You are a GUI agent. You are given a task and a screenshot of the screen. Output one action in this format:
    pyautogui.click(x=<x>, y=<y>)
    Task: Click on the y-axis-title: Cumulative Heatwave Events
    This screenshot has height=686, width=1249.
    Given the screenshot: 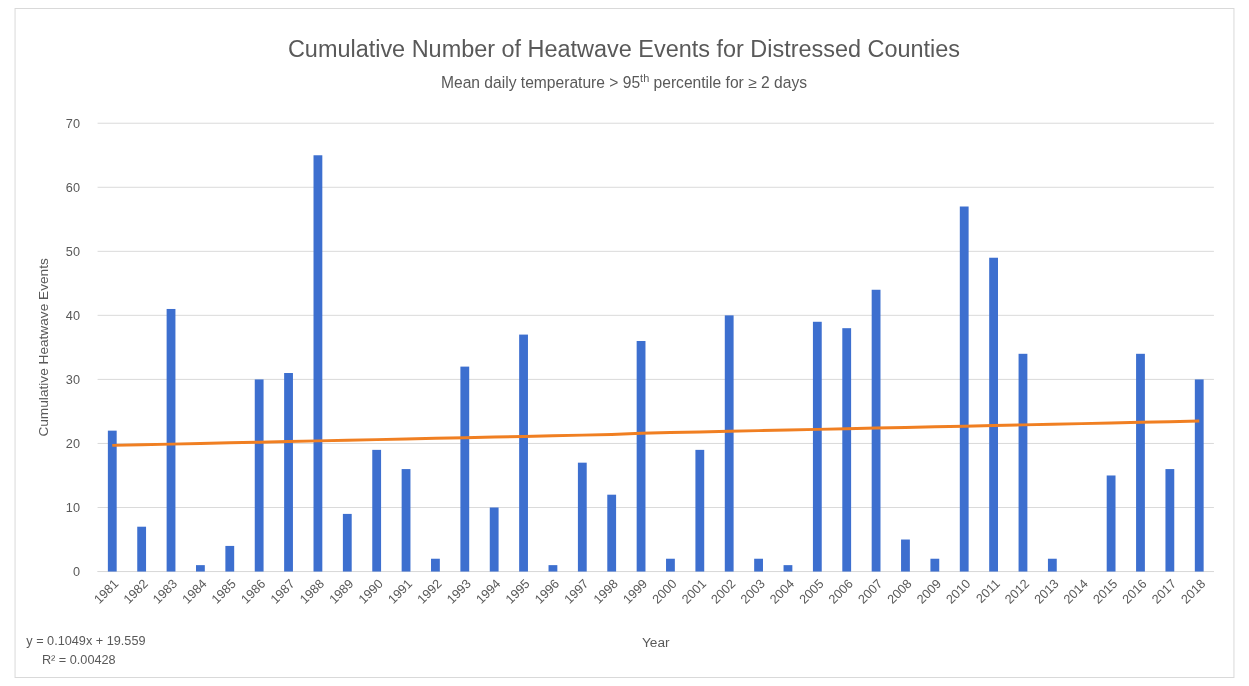 What is the action you would take?
    pyautogui.click(x=43, y=347)
    